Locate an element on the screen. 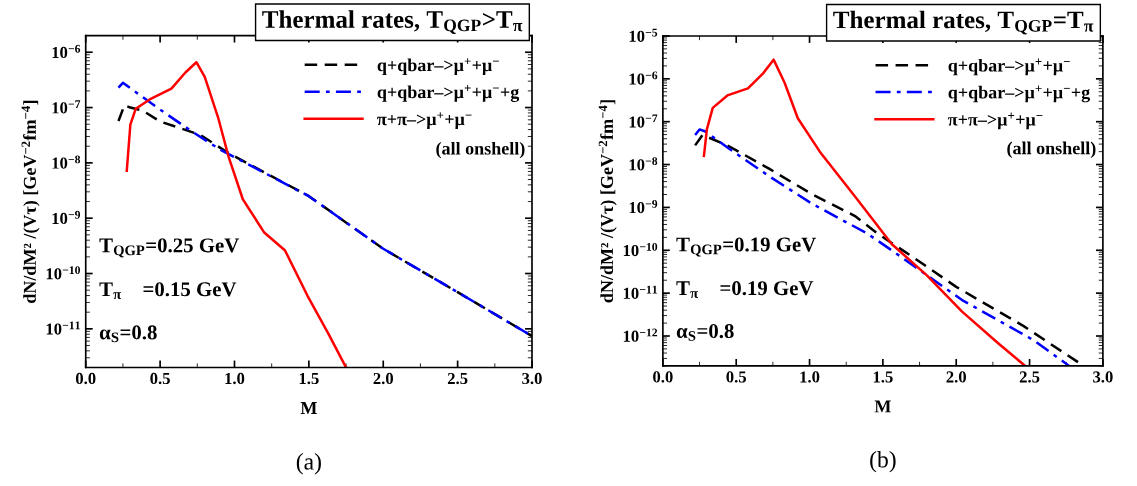 Image resolution: width=1137 pixels, height=486 pixels. annotation: T$_{QGP}$=0.19 GeV is located at coordinates (746, 247).